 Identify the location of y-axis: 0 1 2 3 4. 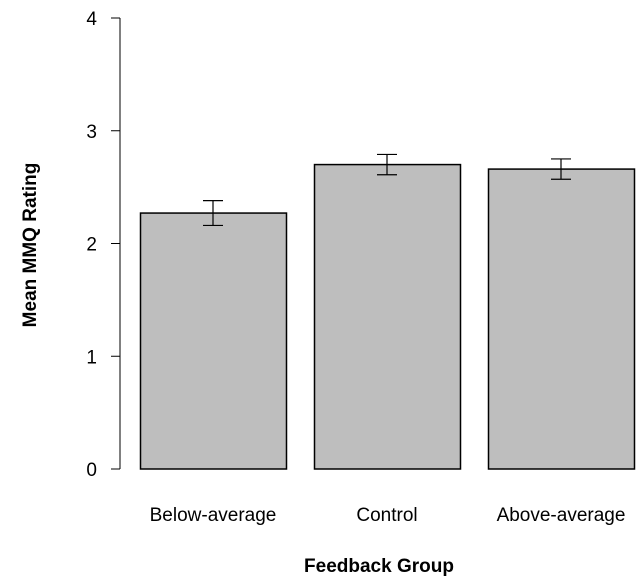
(103, 245).